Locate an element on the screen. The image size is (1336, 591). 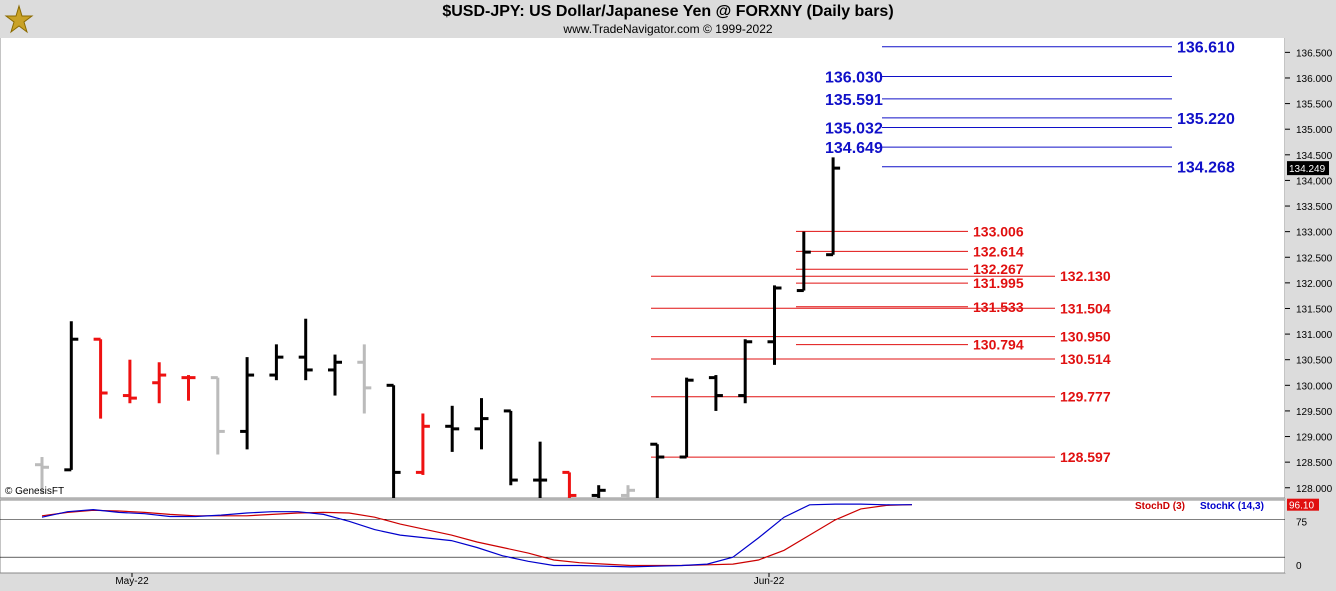
x-axis: May-22 Jun-22 is located at coordinates (450, 580).